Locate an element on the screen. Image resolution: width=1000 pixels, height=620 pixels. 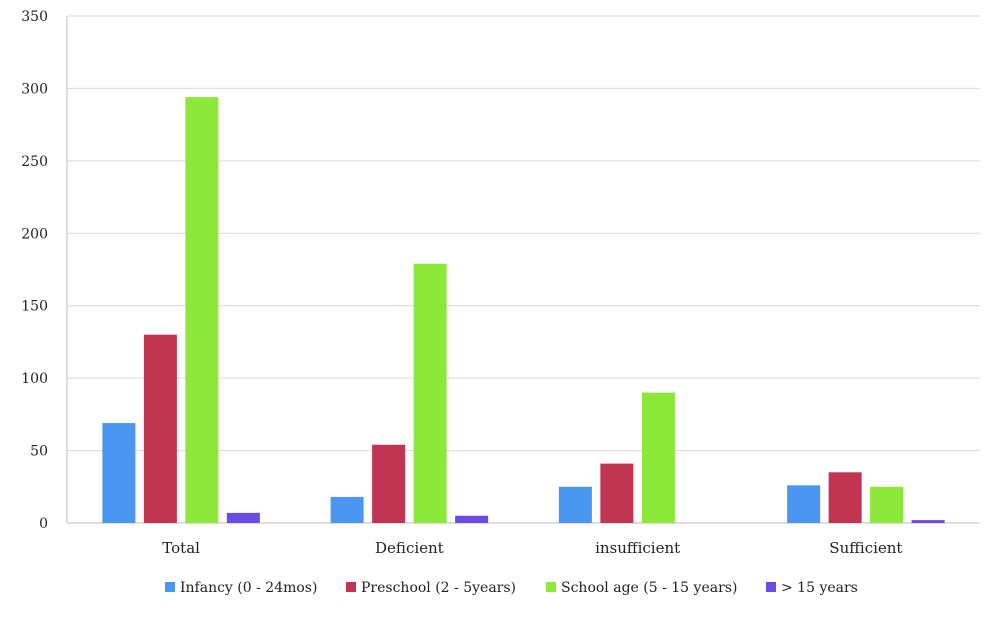
legend-label: School age (5 - 15 years) is located at coordinates (649, 588).